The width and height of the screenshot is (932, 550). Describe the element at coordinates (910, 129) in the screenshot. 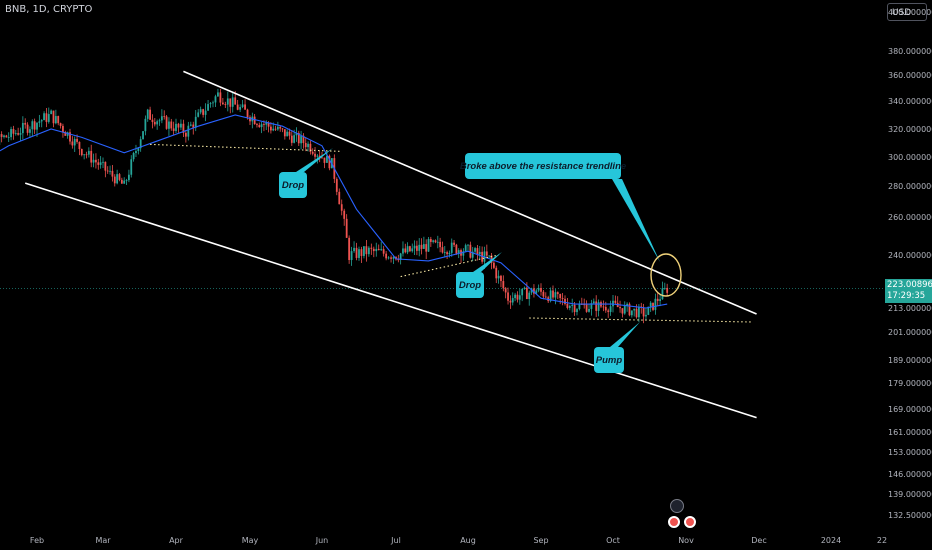

I see `y-tick-label: 320.00000000` at that location.